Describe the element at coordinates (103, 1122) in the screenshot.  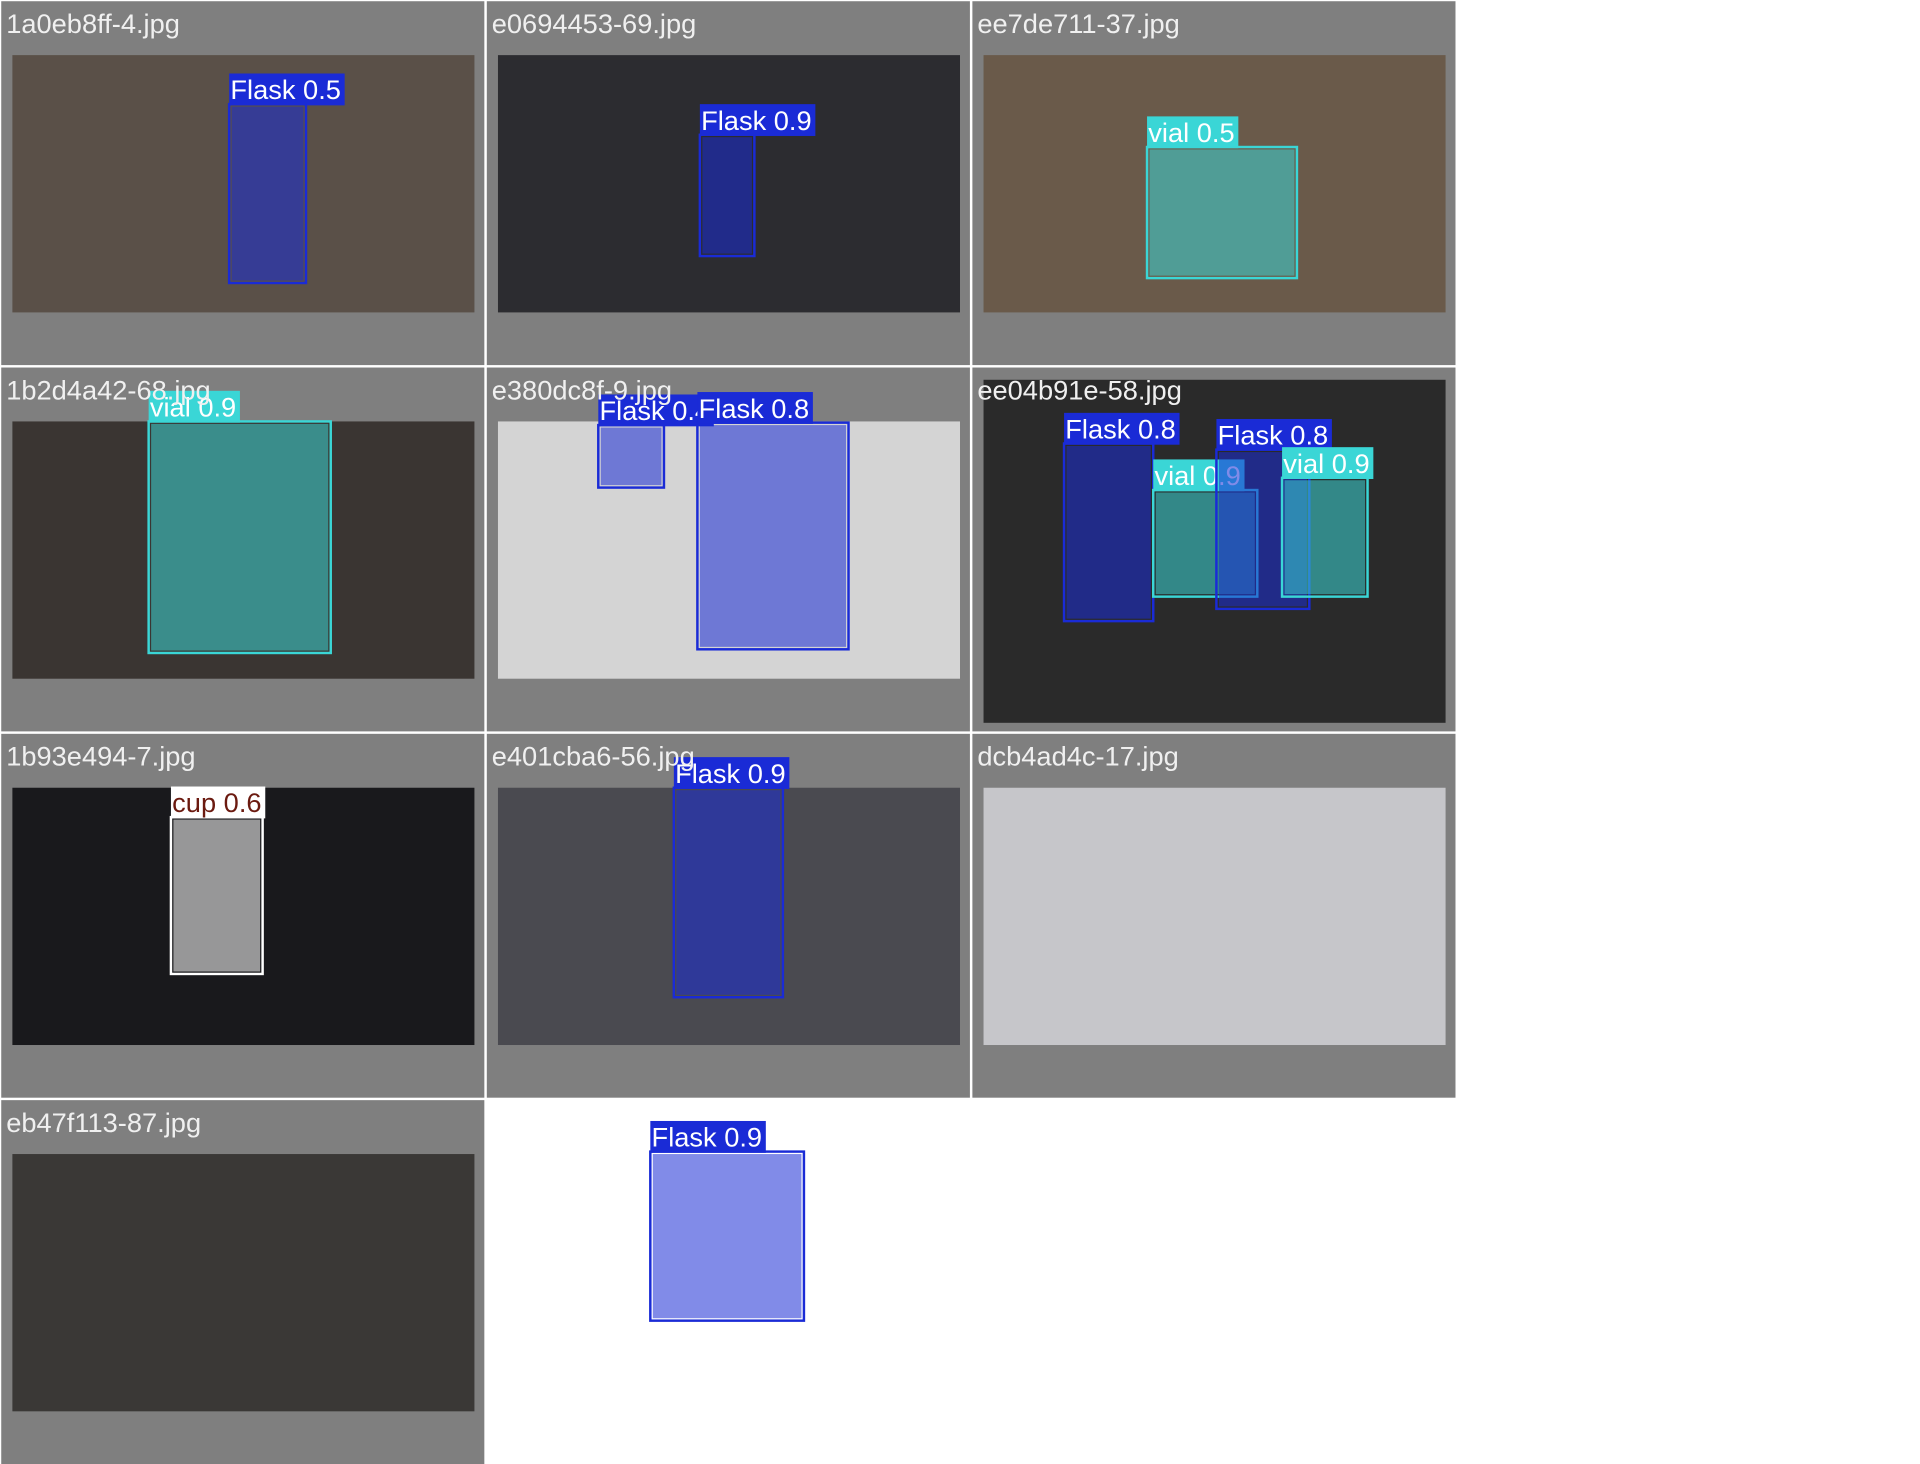
I see `filename: eb47f113-87.jpg` at that location.